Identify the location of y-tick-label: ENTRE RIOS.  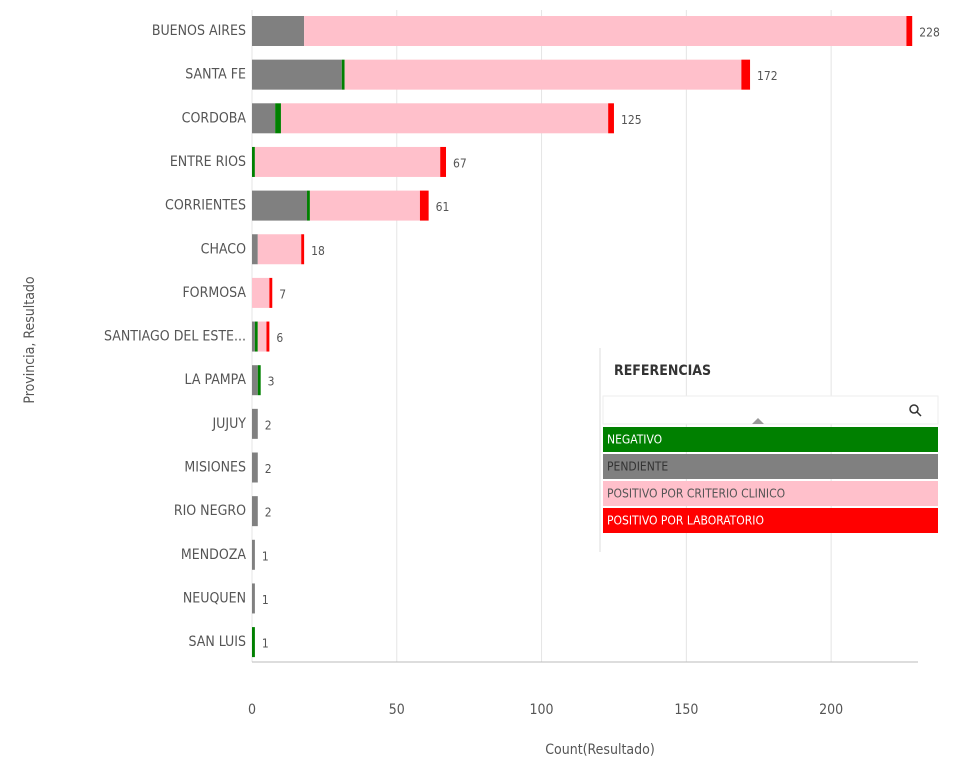
(208, 162).